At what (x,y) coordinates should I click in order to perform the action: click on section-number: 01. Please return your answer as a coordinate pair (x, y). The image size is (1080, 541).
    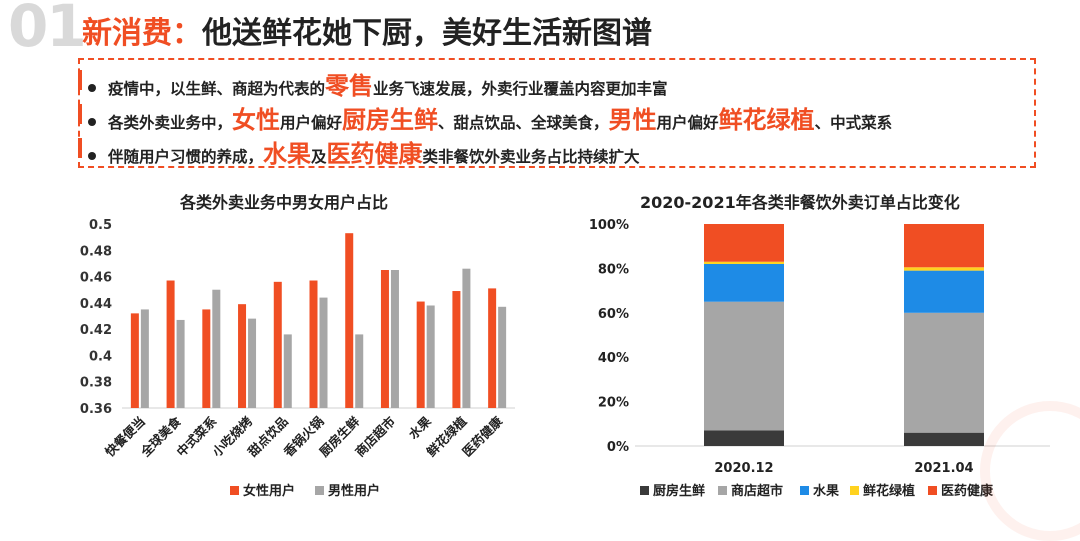
    Looking at the image, I should click on (47, 30).